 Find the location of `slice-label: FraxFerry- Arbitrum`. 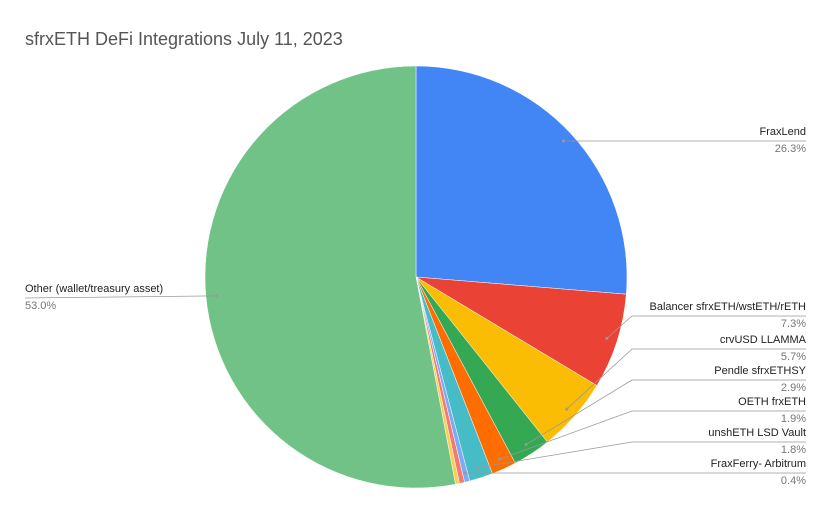

slice-label: FraxFerry- Arbitrum is located at coordinates (758, 464).